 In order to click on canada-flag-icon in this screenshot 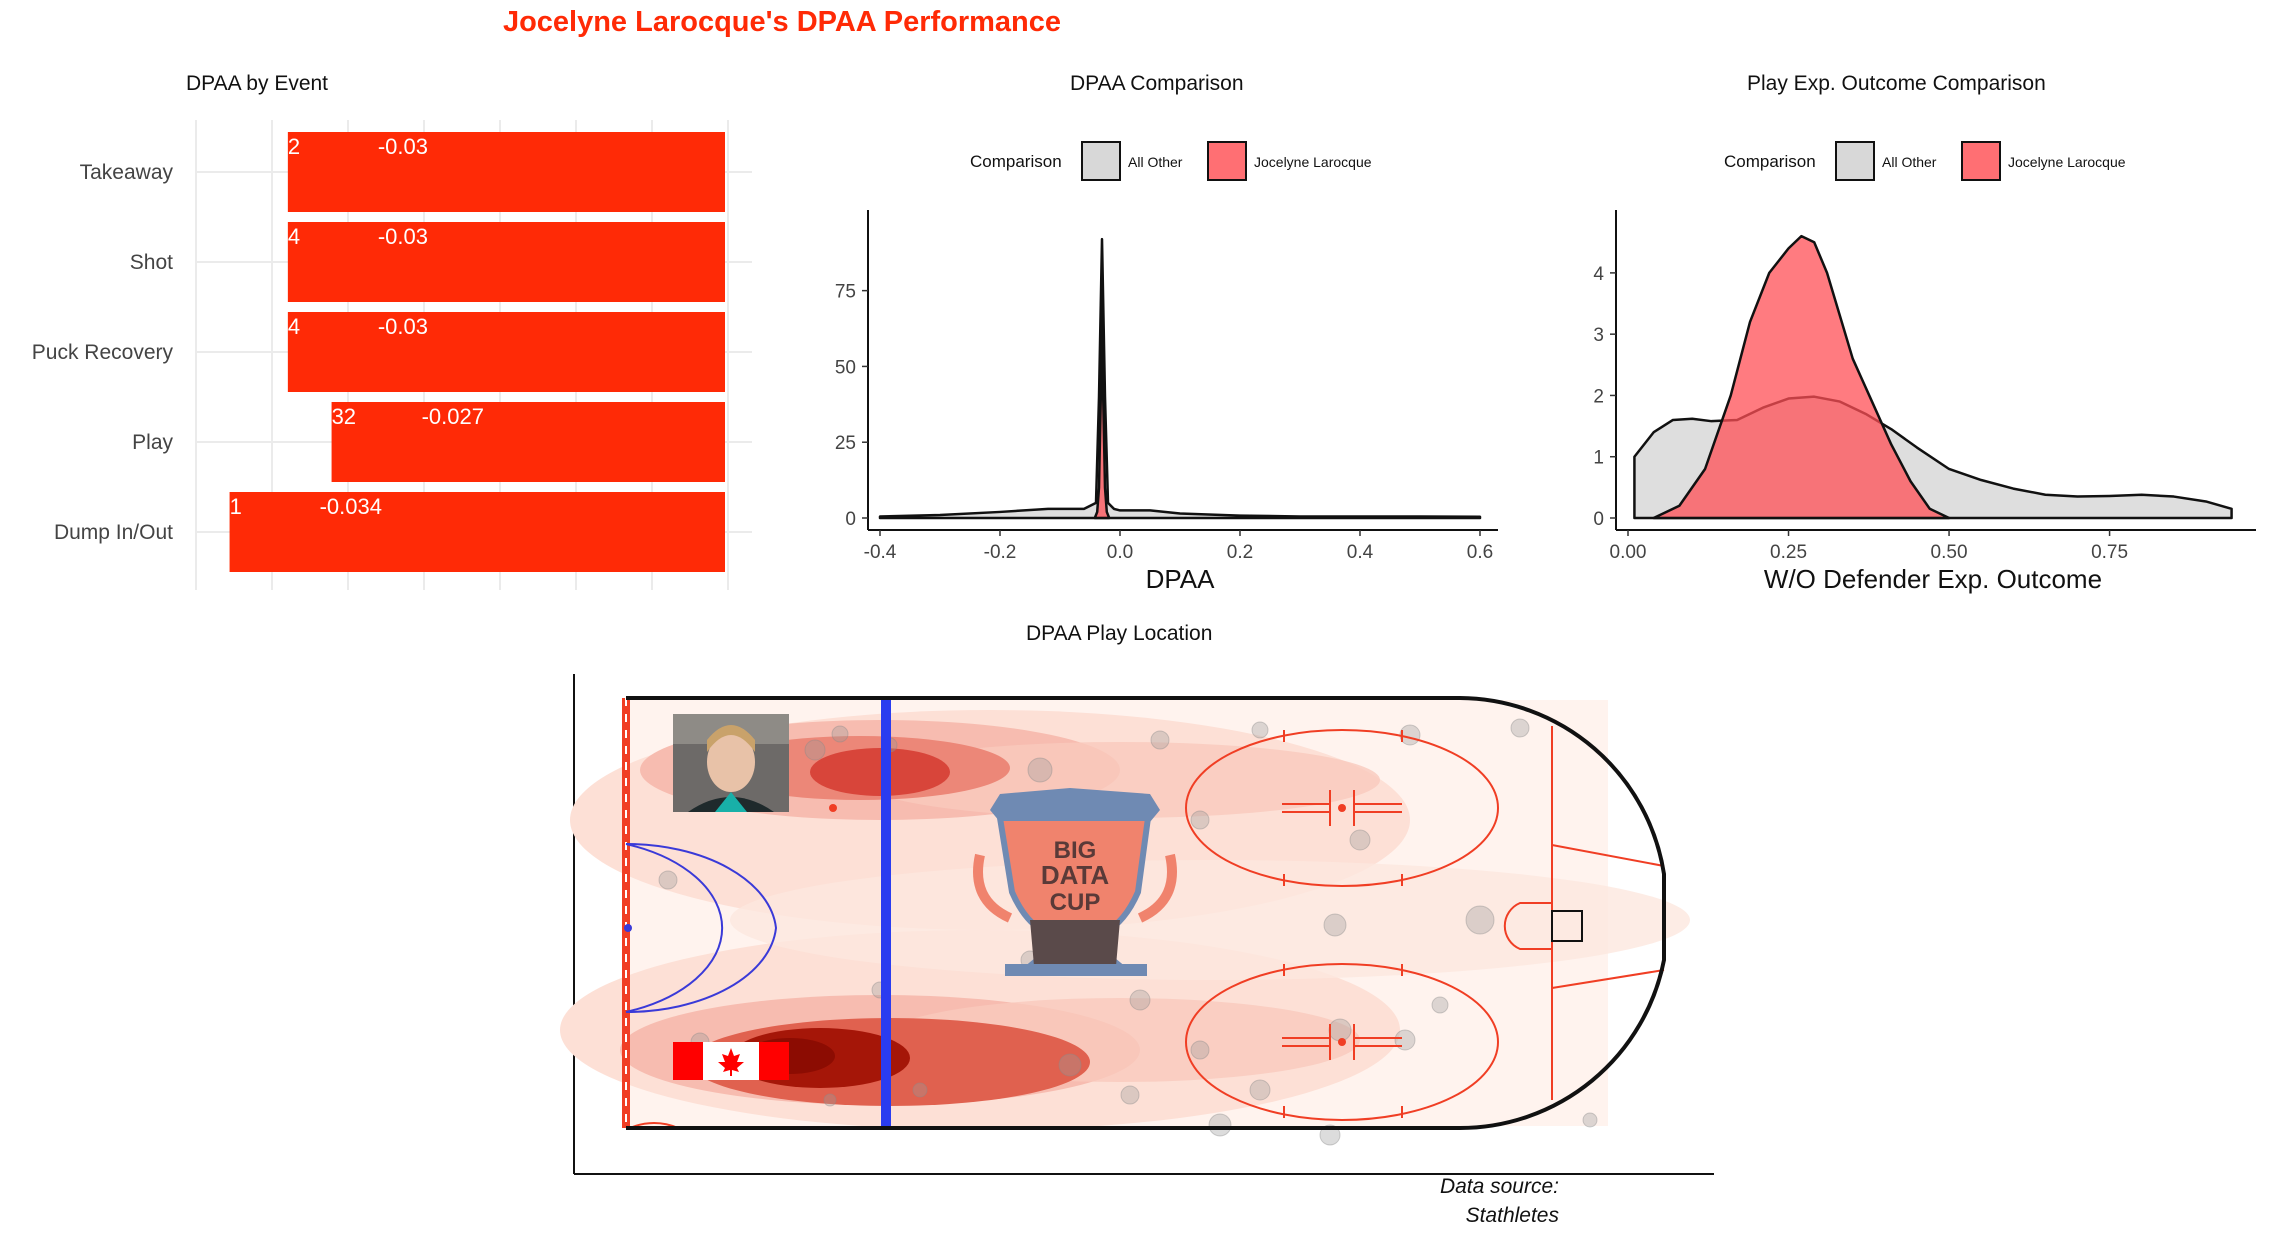, I will do `click(731, 1061)`.